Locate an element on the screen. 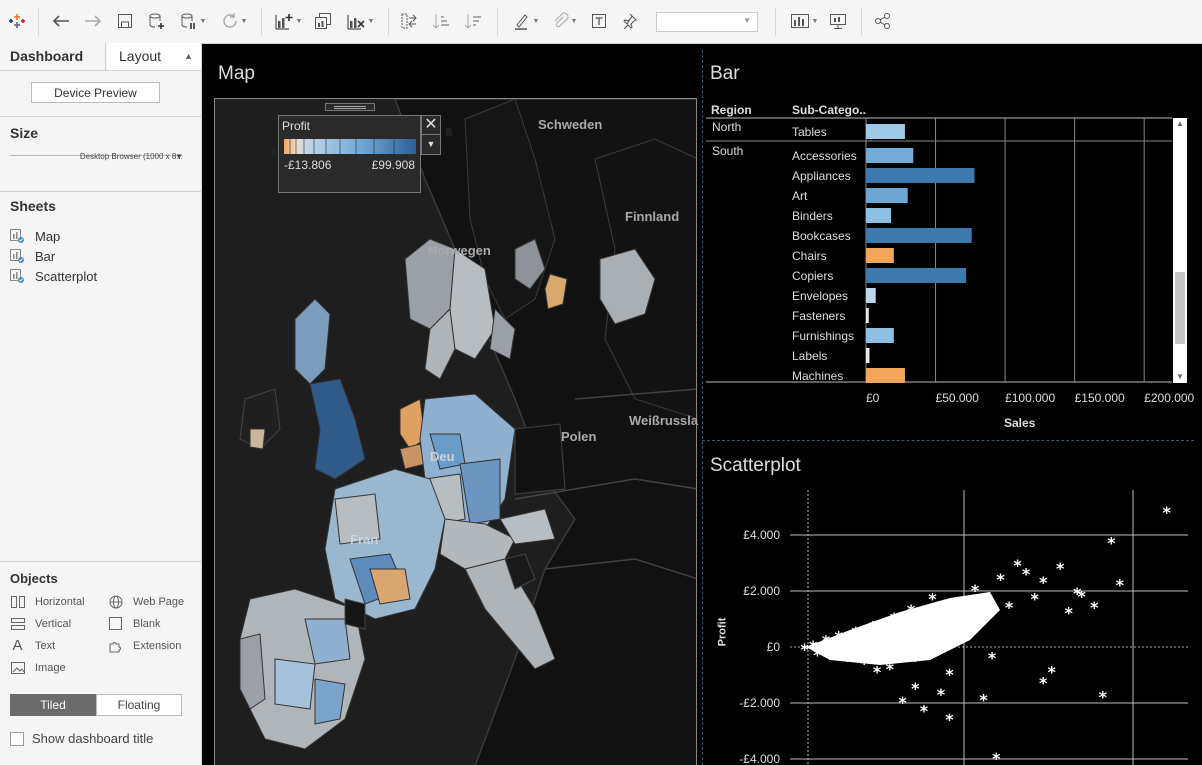  size-select: Desktop Browser (1000 x 8... ▼ is located at coordinates (96, 155).